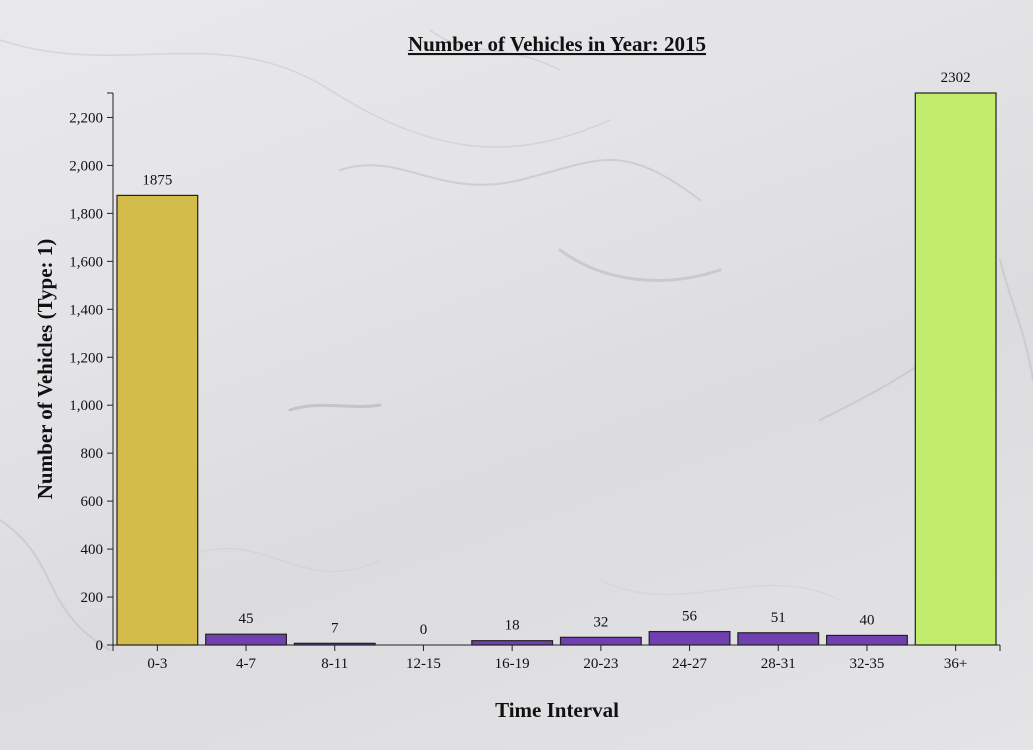 Image resolution: width=1033 pixels, height=750 pixels. What do you see at coordinates (512, 664) in the screenshot?
I see `x-tick-label-16-19: 16-19` at bounding box center [512, 664].